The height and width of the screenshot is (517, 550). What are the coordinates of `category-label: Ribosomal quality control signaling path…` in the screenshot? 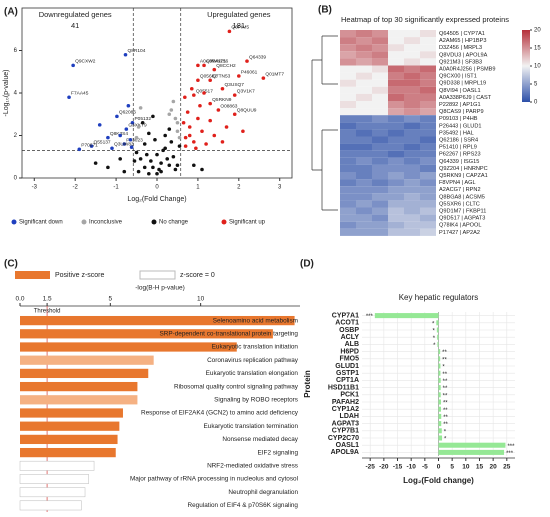 It's located at (236, 386).